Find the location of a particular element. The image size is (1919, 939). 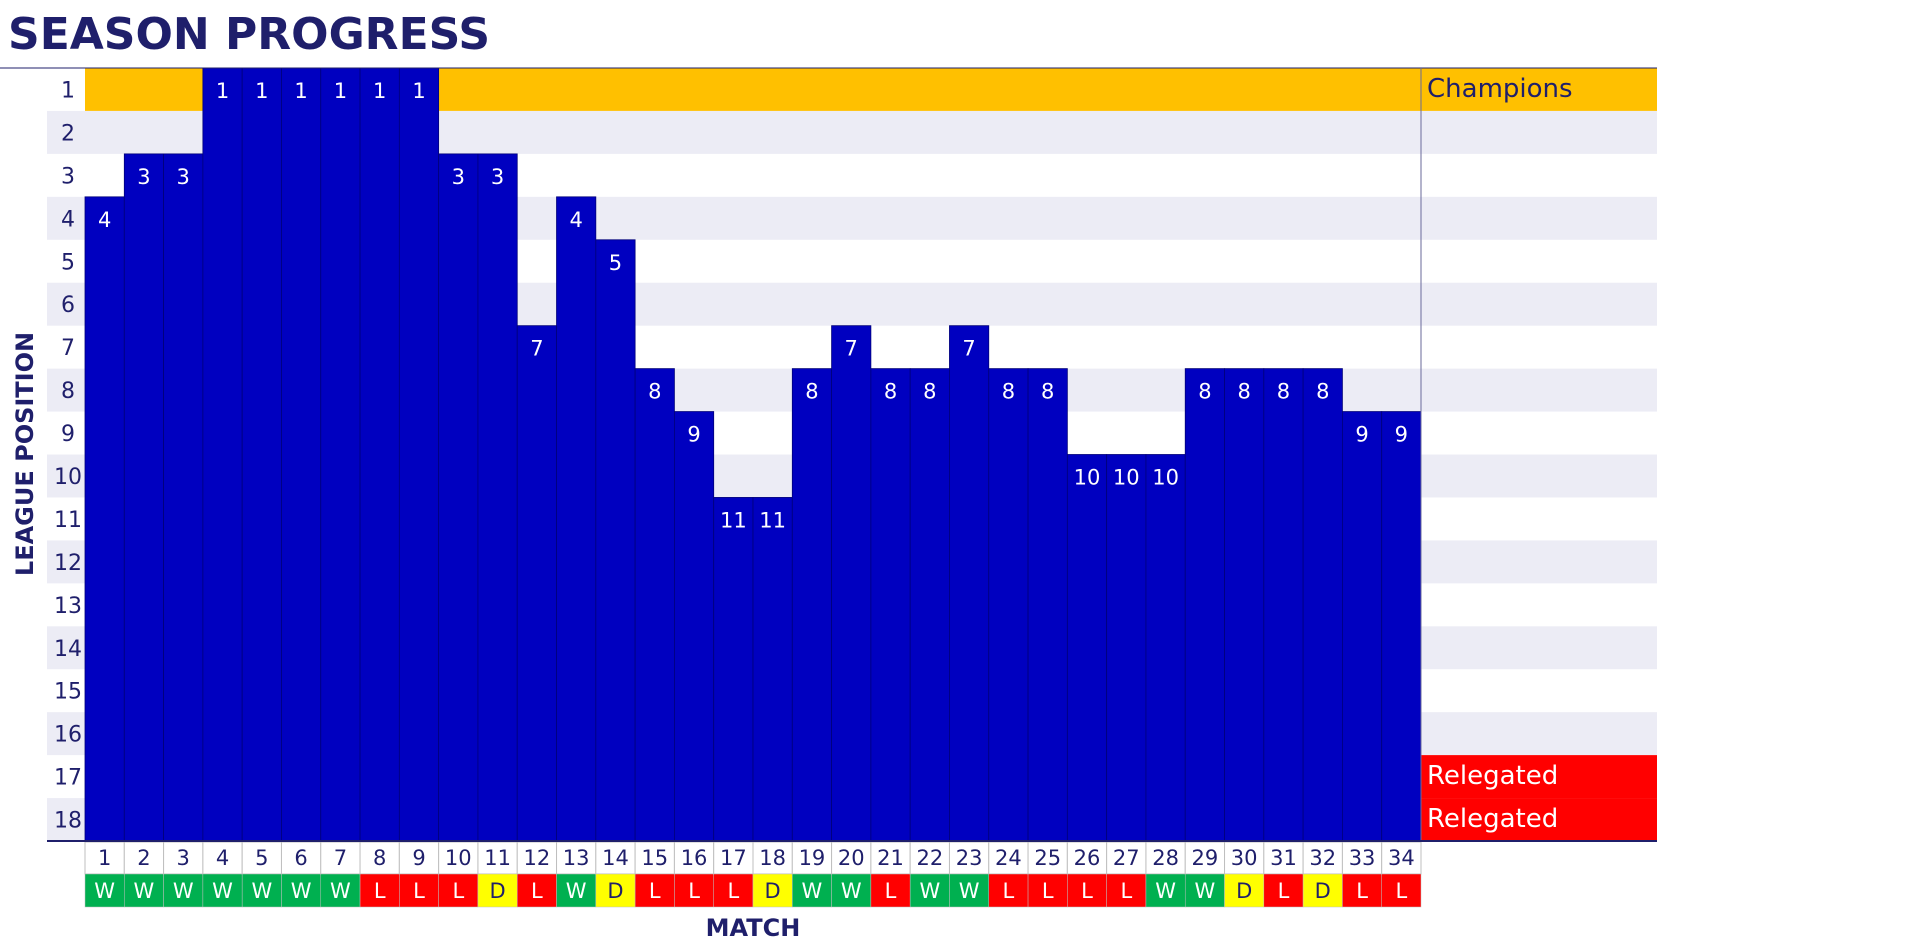

x-tick-label: 4 is located at coordinates (222, 858).